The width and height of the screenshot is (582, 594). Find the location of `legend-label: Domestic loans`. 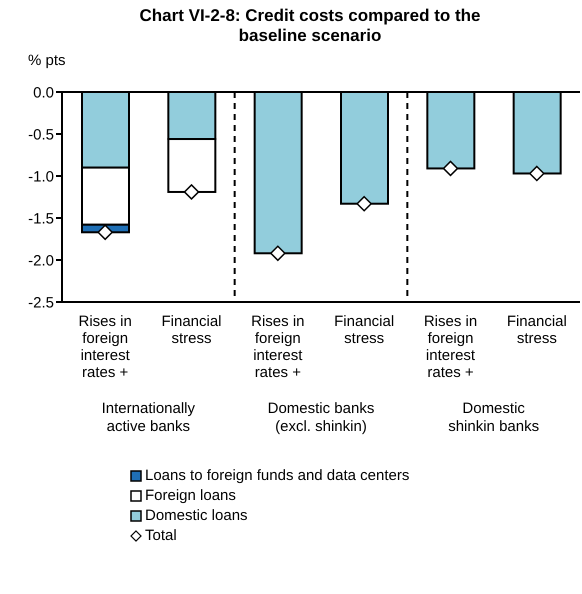

legend-label: Domestic loans is located at coordinates (196, 516).